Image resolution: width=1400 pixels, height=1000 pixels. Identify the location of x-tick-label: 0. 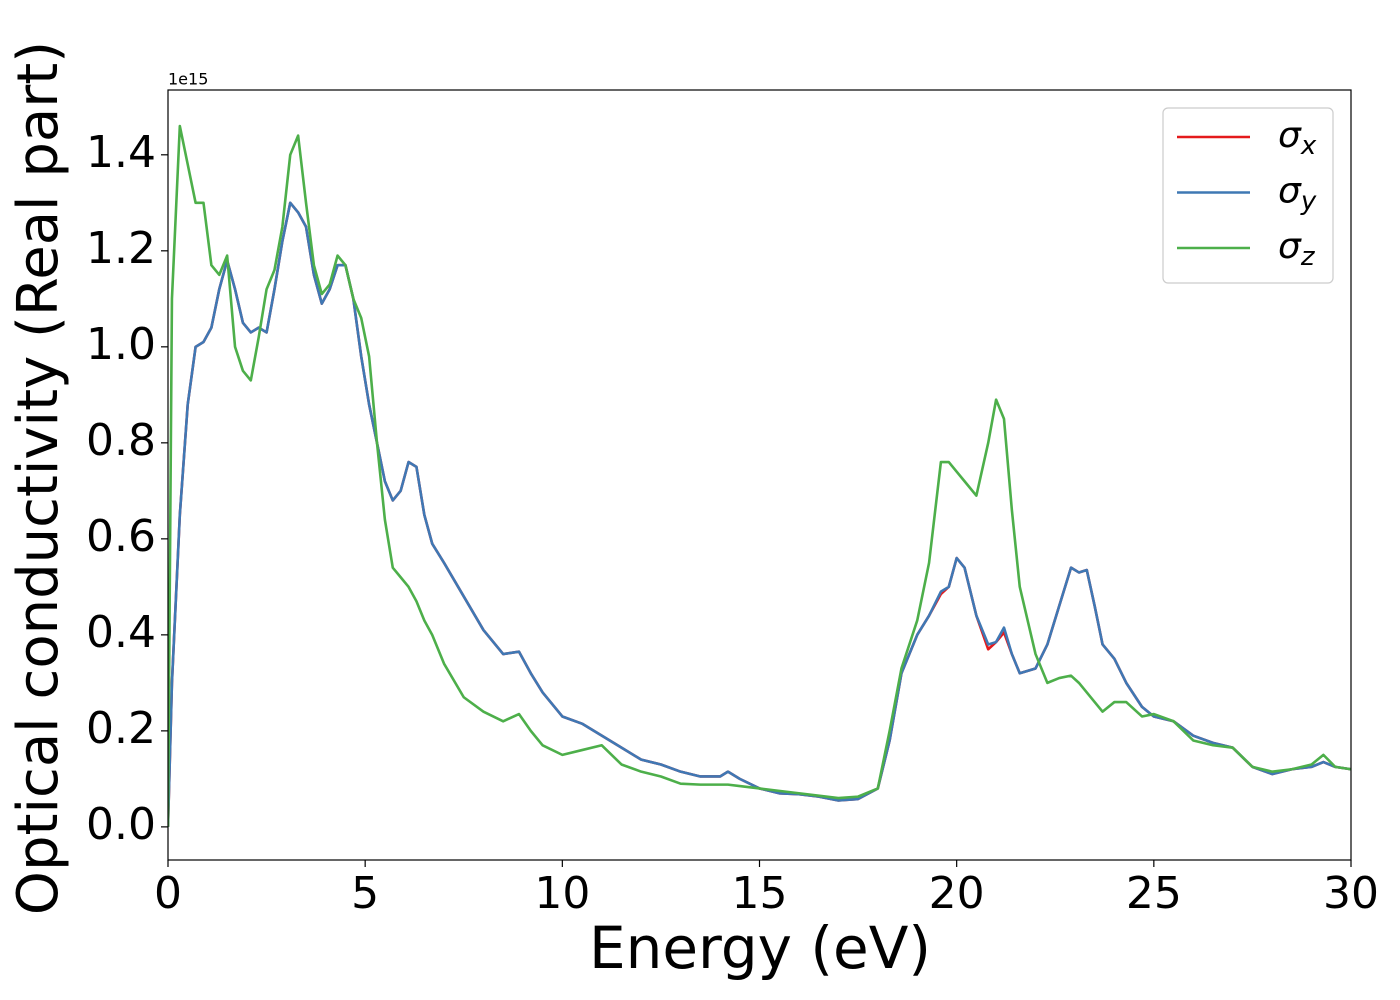
(168, 893).